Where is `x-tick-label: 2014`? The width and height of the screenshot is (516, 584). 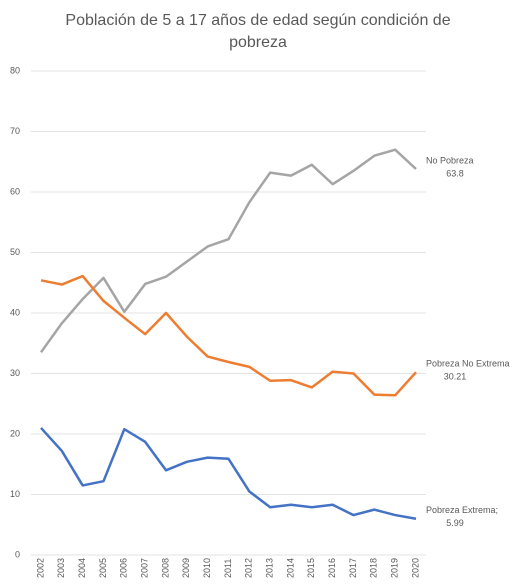 x-tick-label: 2014 is located at coordinates (290, 568).